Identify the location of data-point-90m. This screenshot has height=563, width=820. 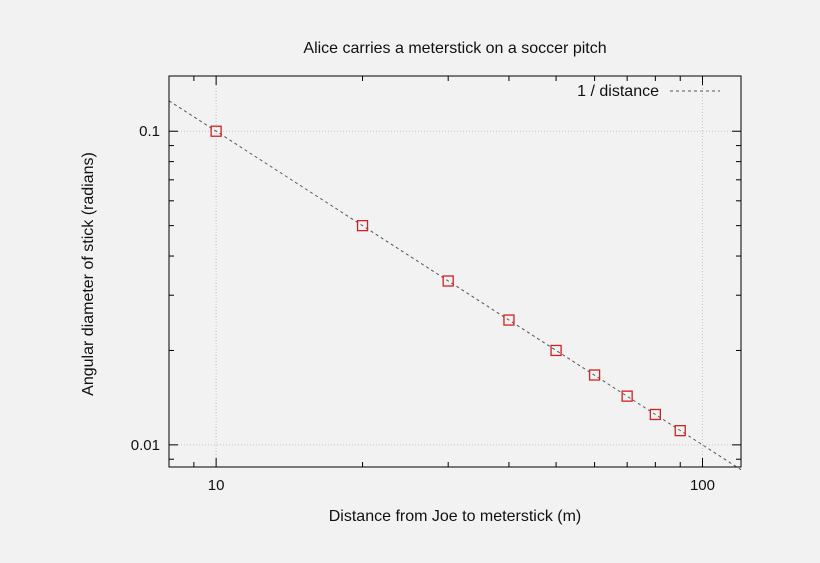
(680, 430).